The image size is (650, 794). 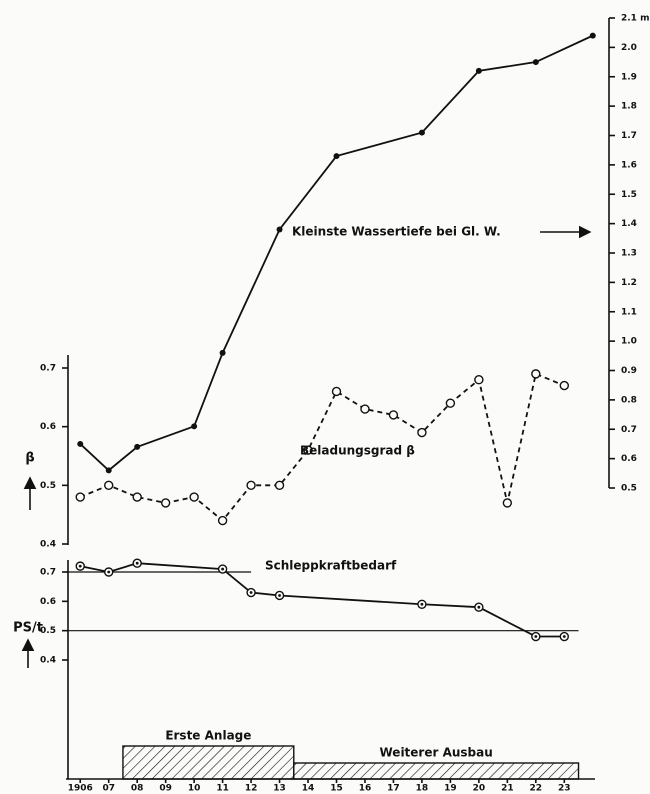 What do you see at coordinates (629, 224) in the screenshot?
I see `y-tick-label: 1.4` at bounding box center [629, 224].